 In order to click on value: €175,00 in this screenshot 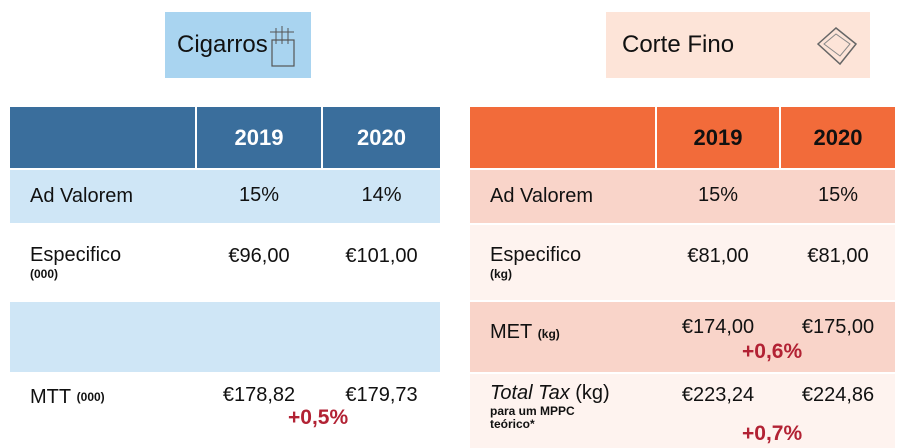, I will do `click(838, 327)`.